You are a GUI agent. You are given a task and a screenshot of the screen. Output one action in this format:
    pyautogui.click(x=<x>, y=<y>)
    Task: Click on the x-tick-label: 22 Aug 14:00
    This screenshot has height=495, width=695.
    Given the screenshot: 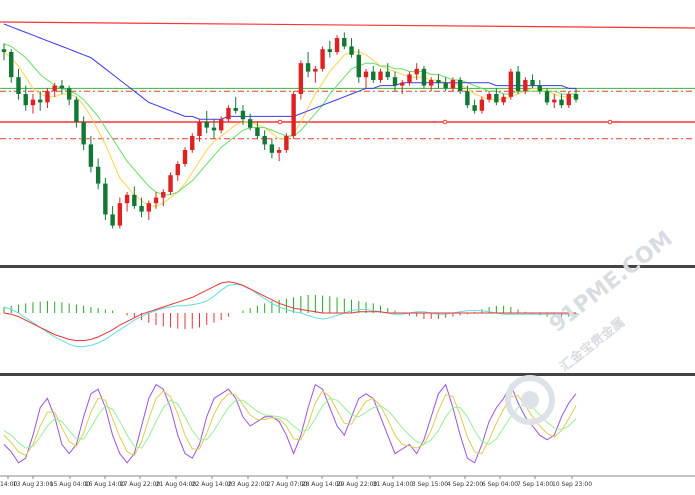 What is the action you would take?
    pyautogui.click(x=212, y=484)
    